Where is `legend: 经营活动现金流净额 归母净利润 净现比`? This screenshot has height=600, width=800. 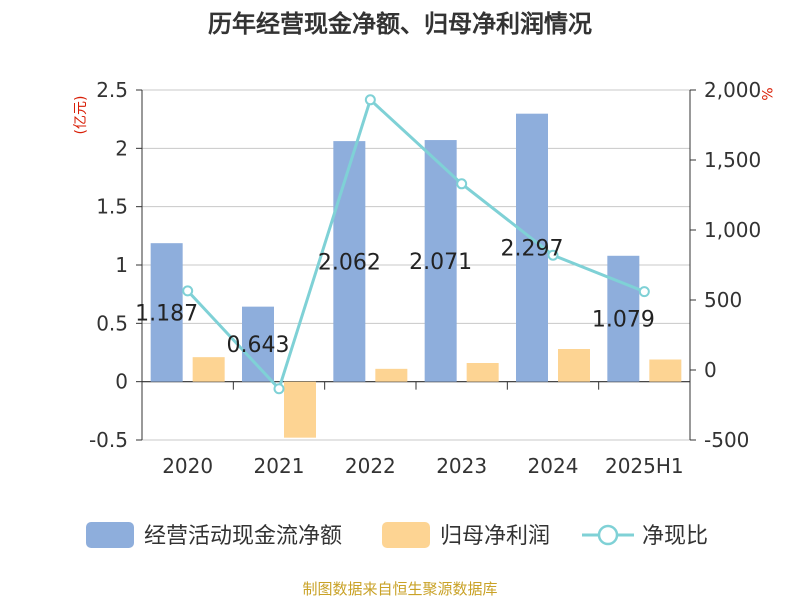
legend: 经营活动现金流净额 归母净利润 净现比 is located at coordinates (397, 535).